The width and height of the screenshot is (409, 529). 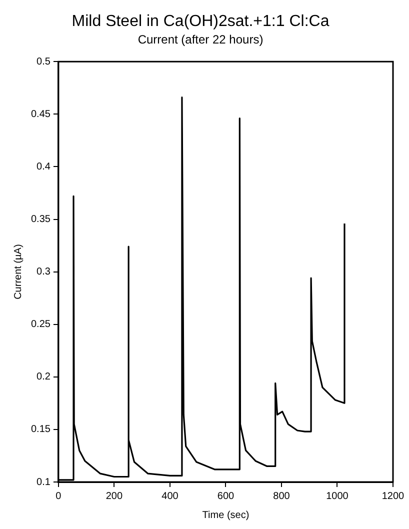 What do you see at coordinates (281, 496) in the screenshot?
I see `x-tick-label: 800` at bounding box center [281, 496].